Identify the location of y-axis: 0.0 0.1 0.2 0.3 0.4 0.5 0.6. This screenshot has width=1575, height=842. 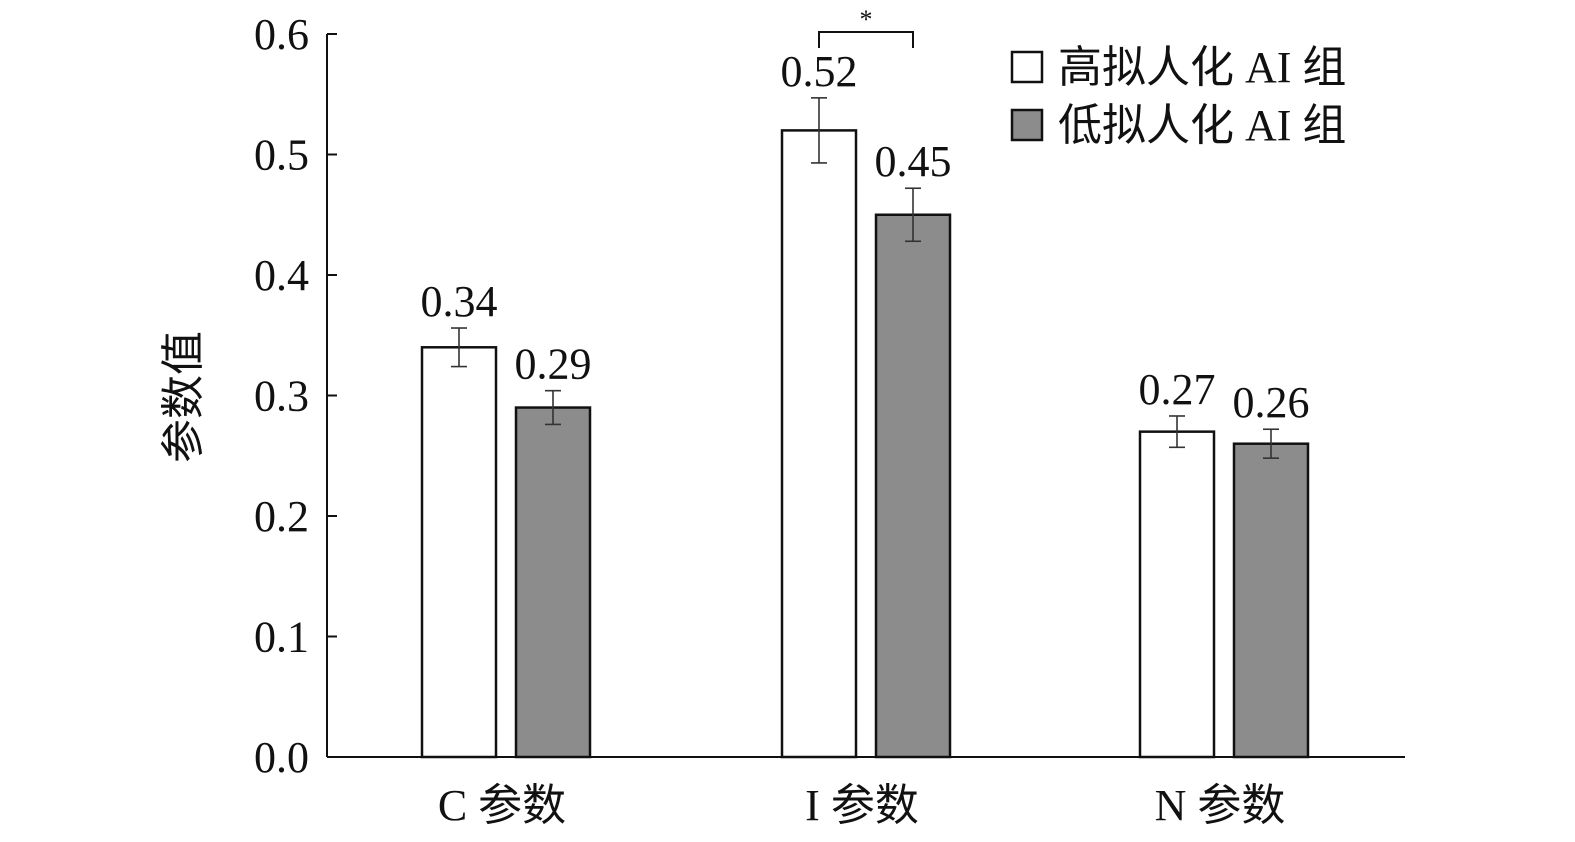
(295, 396).